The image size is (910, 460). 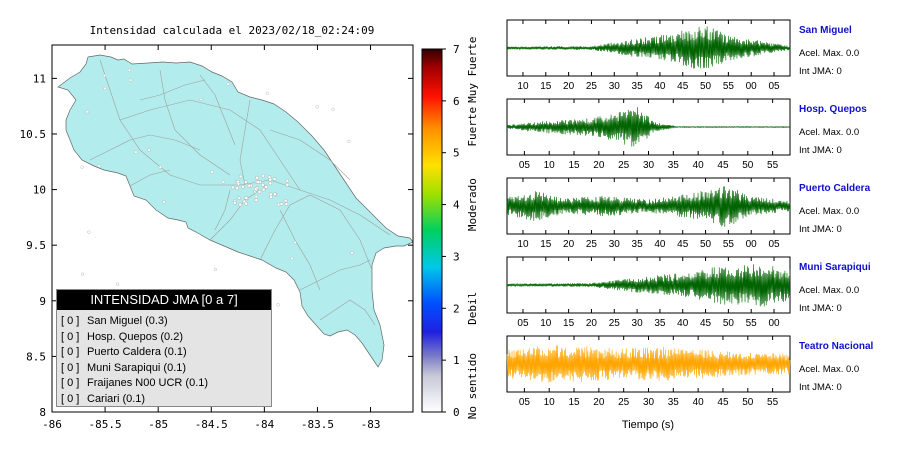 I want to click on colorbar-category-label: Moderado, so click(x=472, y=204).